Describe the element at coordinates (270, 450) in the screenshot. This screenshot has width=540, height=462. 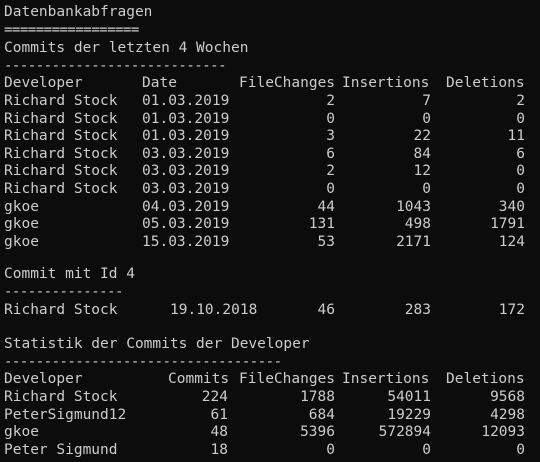
I see `table-row: Peter Sigmund 18 0 0 0` at that location.